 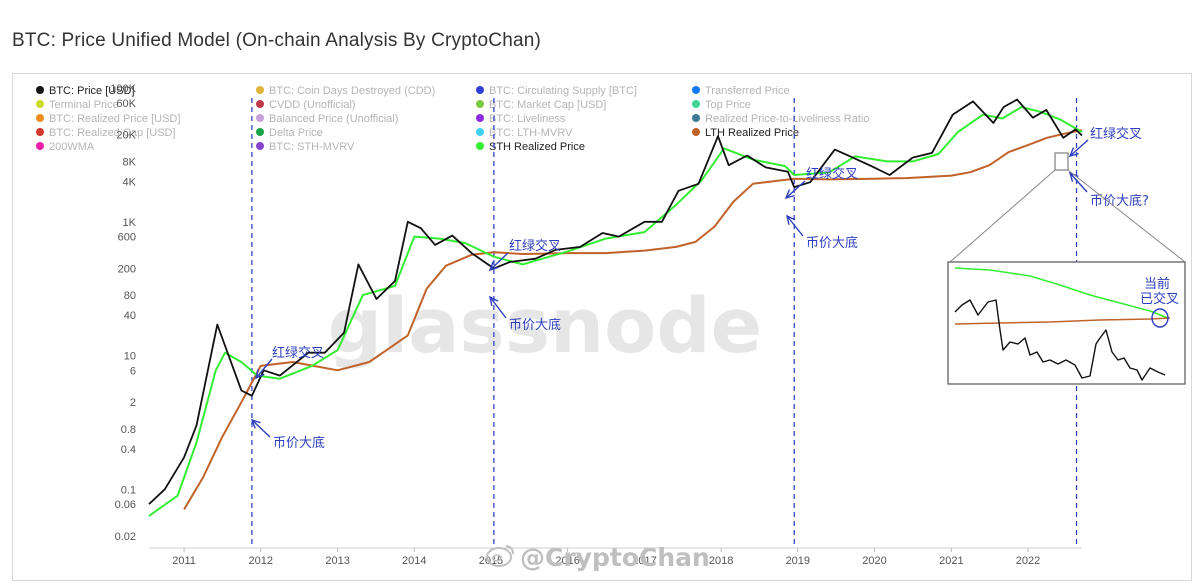 What do you see at coordinates (128, 430) in the screenshot?
I see `y-tick-label: 0.8` at bounding box center [128, 430].